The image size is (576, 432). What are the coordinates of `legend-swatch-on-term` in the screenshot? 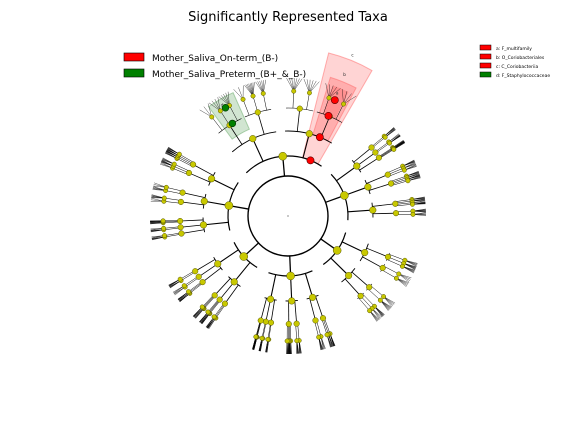 It's located at (134, 57).